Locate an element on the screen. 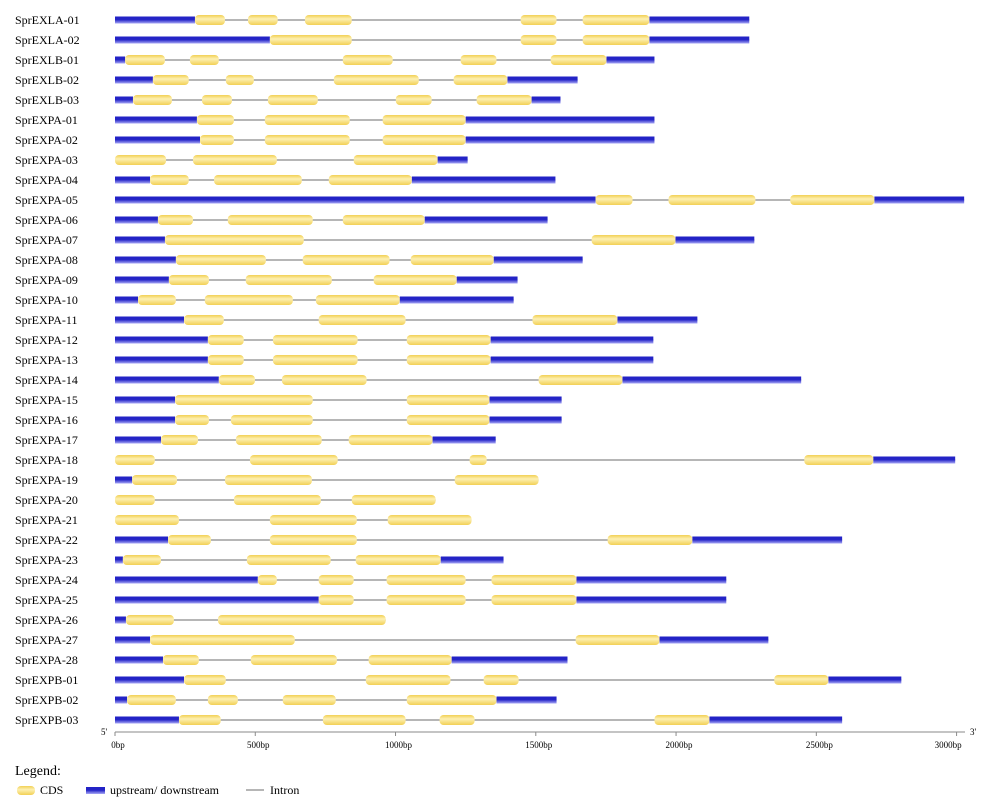  gene-name-label: SprEXPB-02 is located at coordinates (46, 700).